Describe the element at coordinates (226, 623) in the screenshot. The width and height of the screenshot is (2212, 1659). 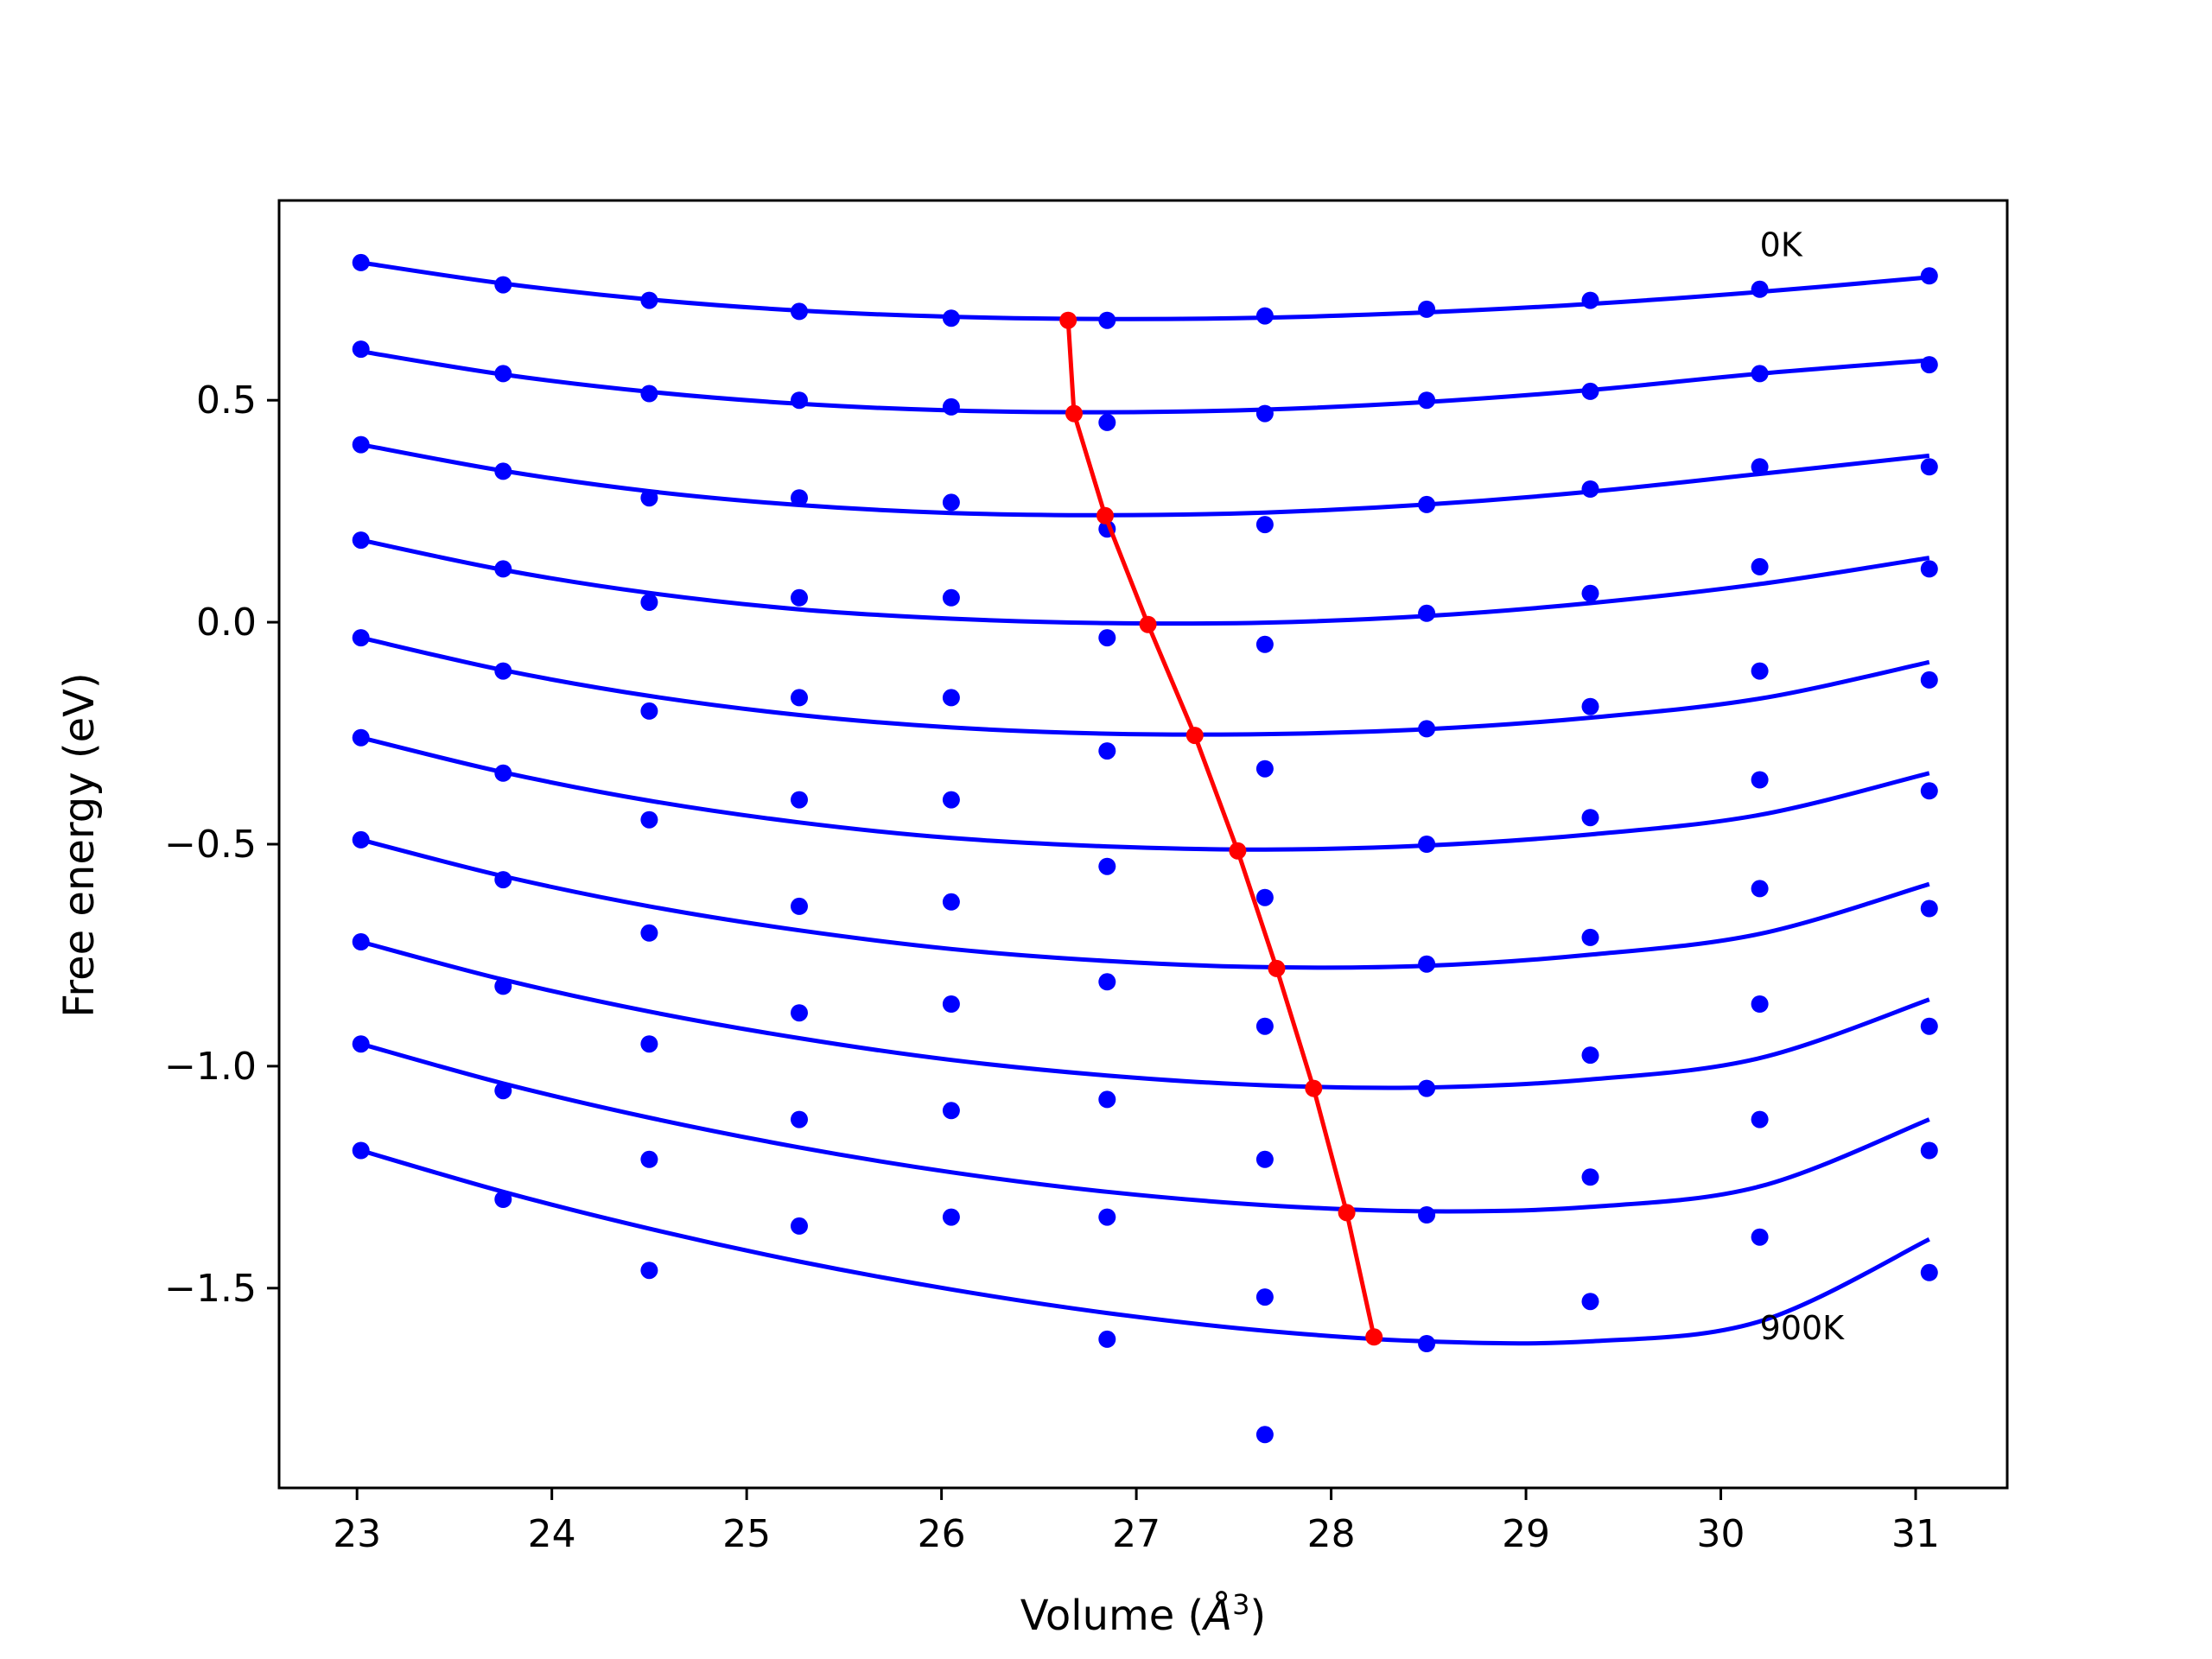
I see `y-tick-label: 0.0` at that location.